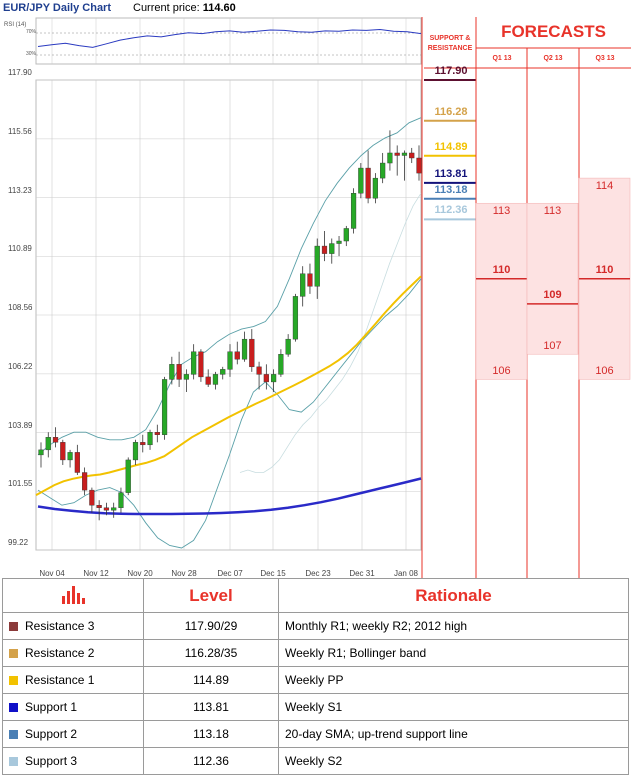 The image size is (631, 775). I want to click on level-value: 117.90/29, so click(211, 626).